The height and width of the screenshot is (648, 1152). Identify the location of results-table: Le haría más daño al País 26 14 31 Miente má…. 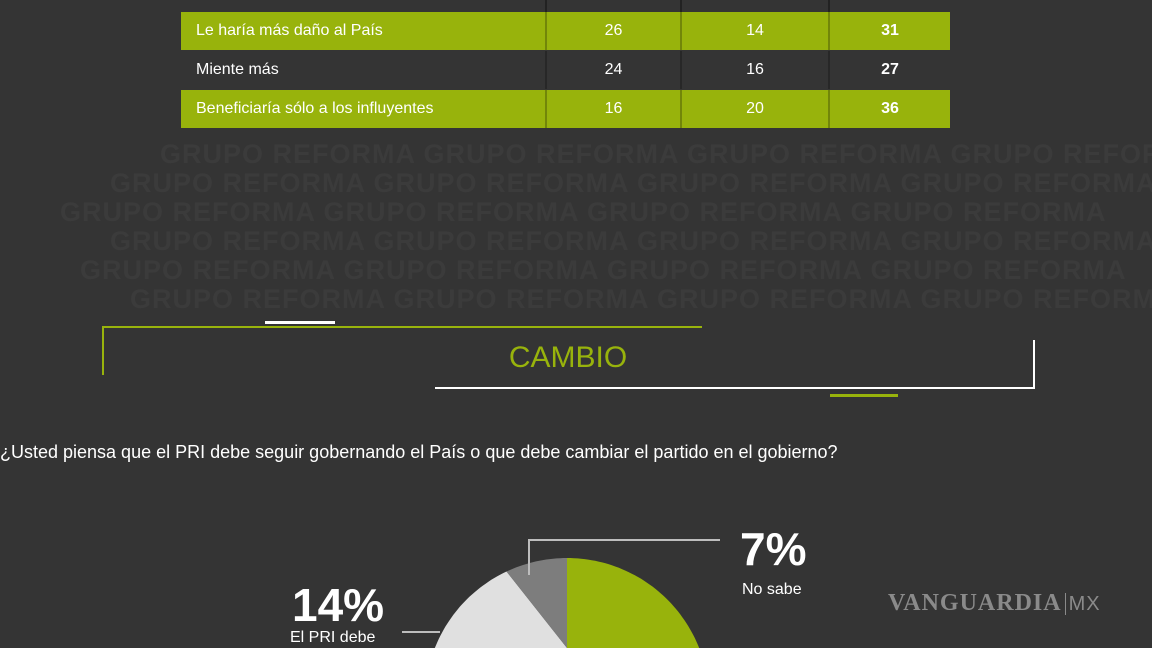
(565, 70).